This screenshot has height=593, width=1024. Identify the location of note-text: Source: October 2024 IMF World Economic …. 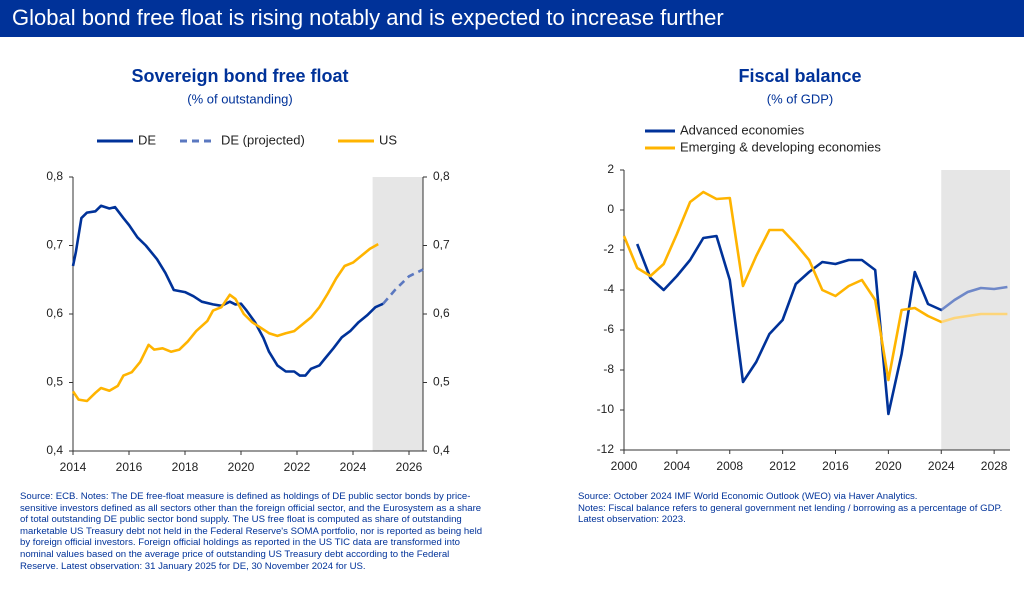
(748, 496).